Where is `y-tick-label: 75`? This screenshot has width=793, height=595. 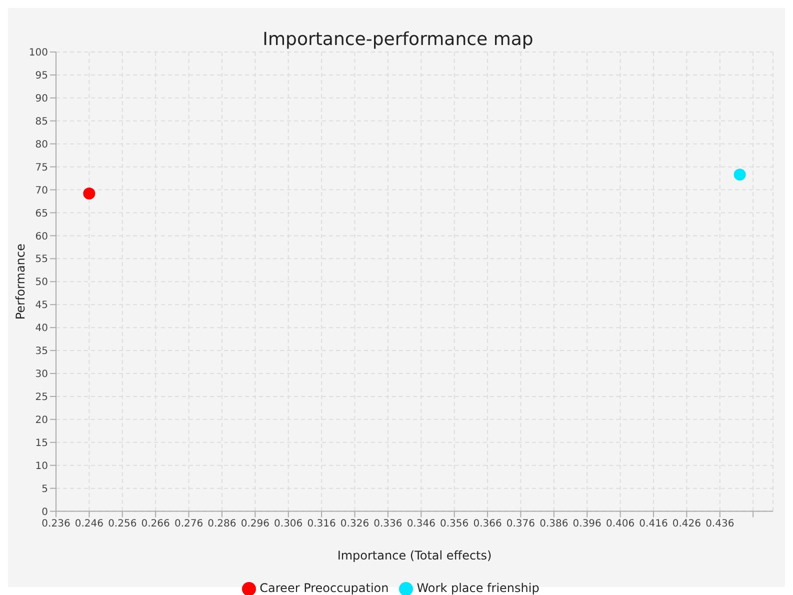
y-tick-label: 75 is located at coordinates (41, 168).